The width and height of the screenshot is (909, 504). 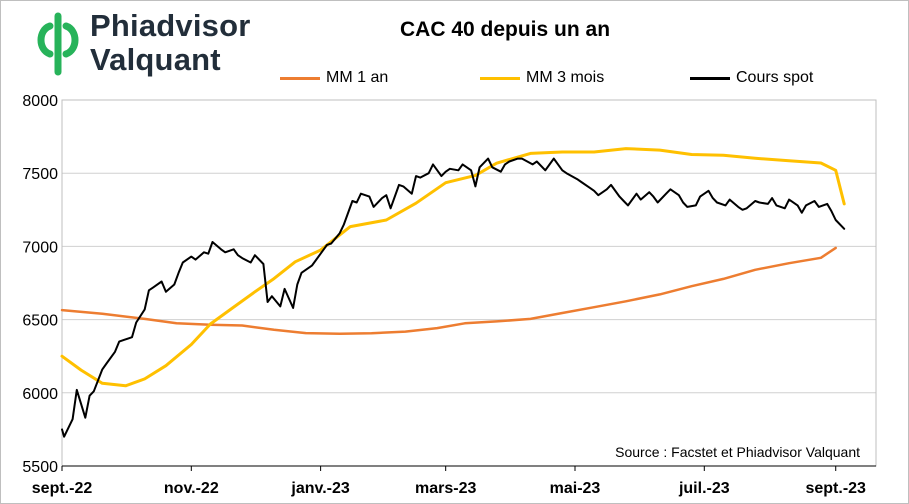 What do you see at coordinates (320, 488) in the screenshot?
I see `x-tick-label-2: janv.-23` at bounding box center [320, 488].